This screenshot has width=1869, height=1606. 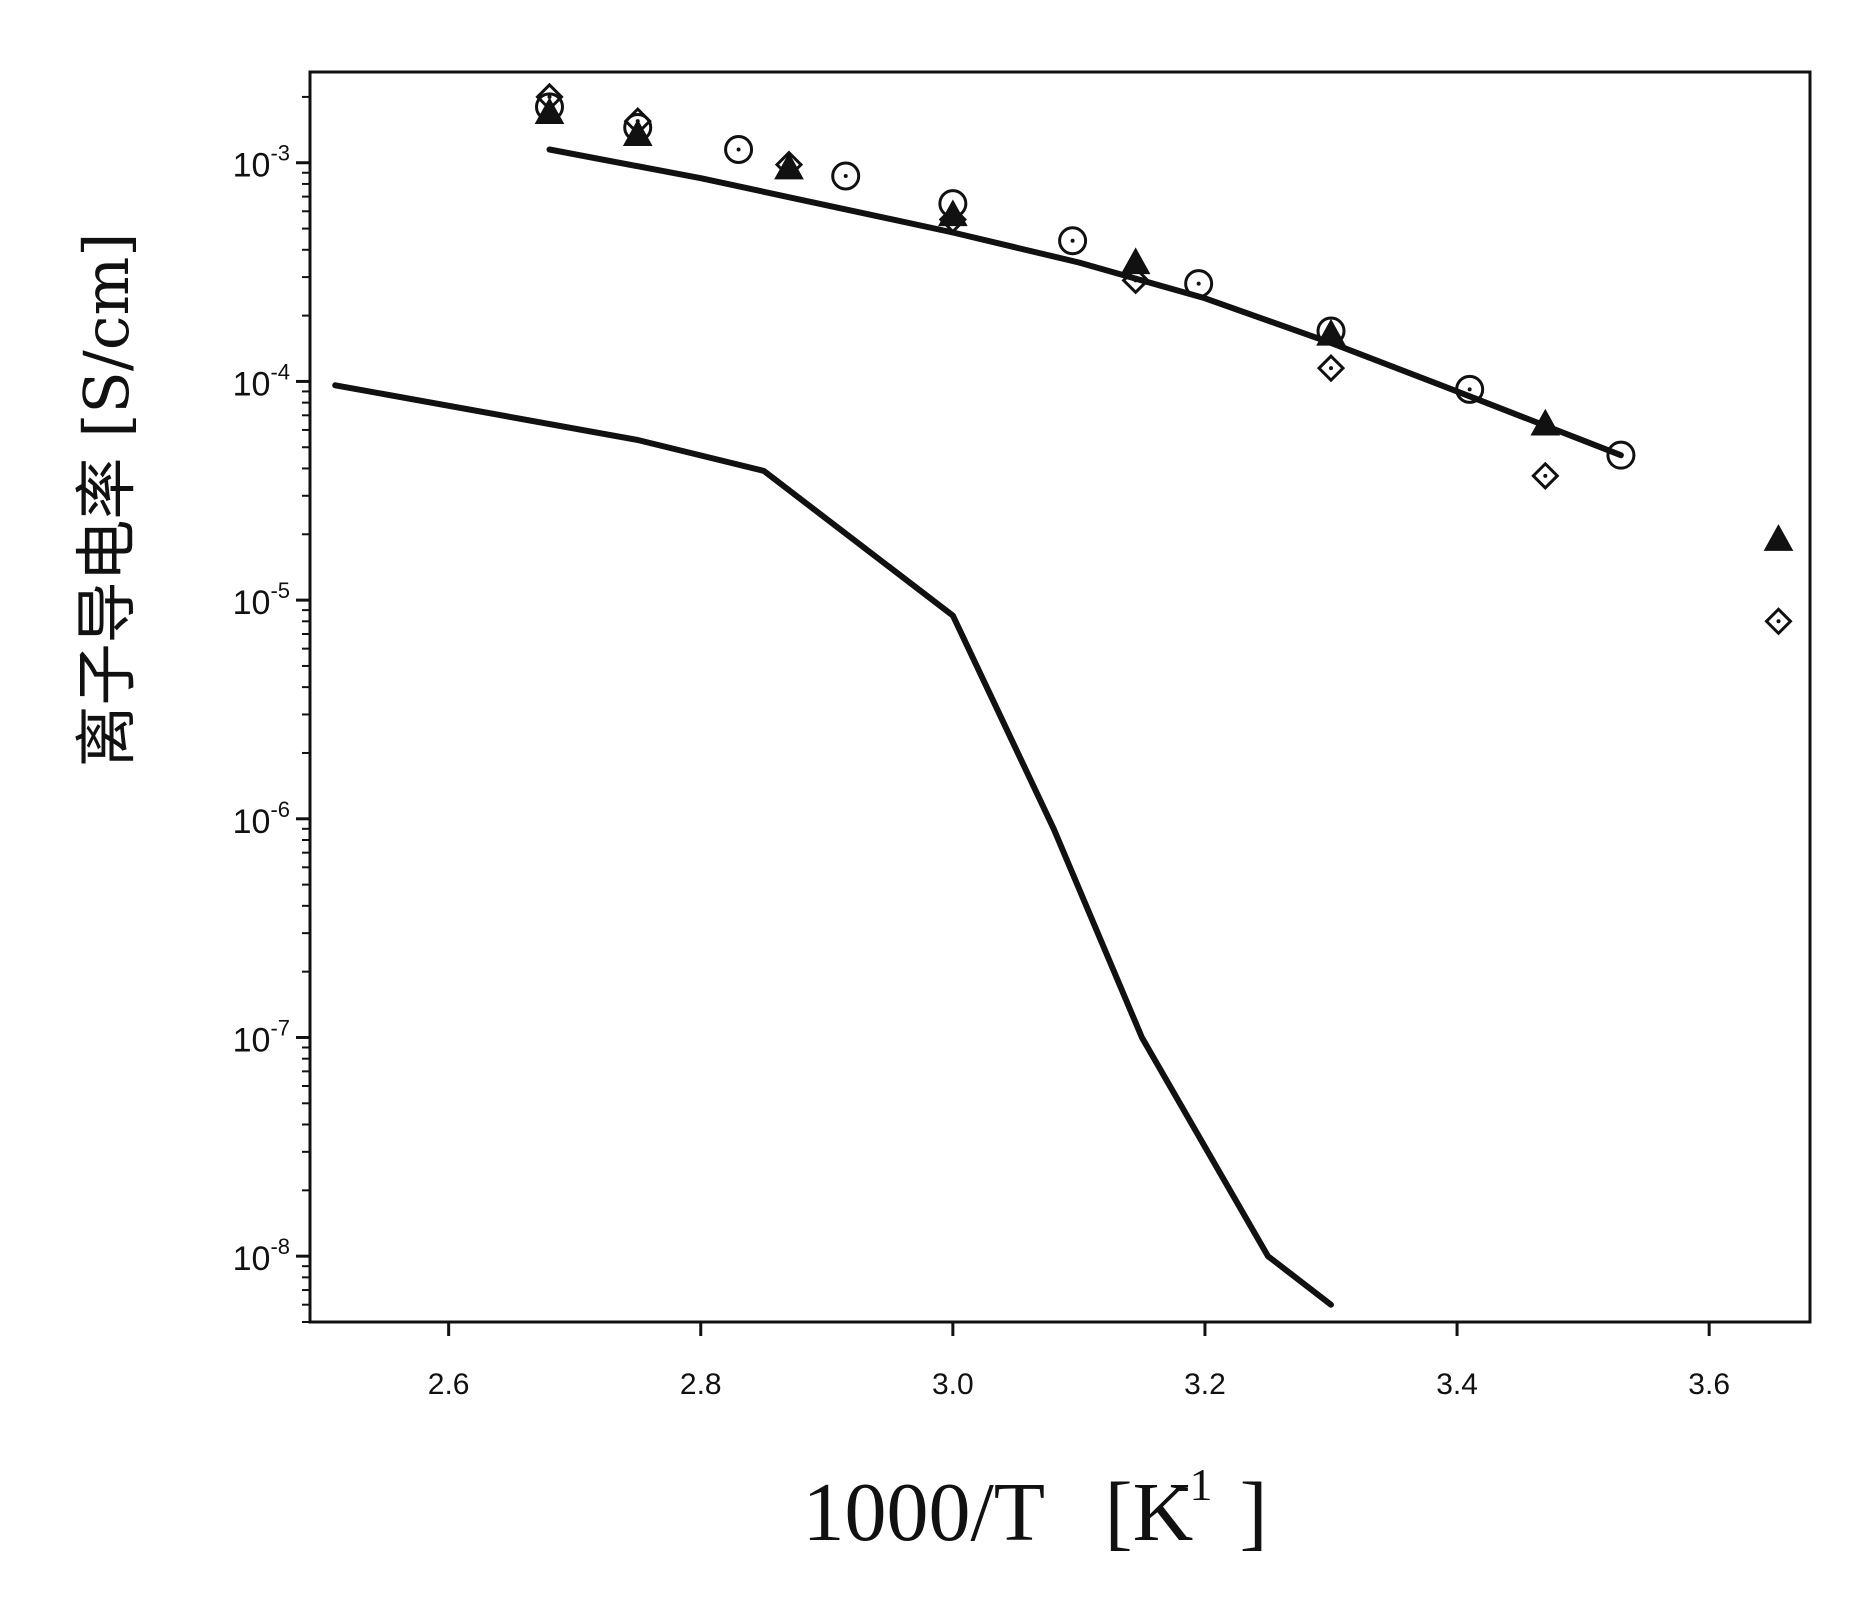 I want to click on y-tick-label: 10⁻⁶, so click(x=261, y=819).